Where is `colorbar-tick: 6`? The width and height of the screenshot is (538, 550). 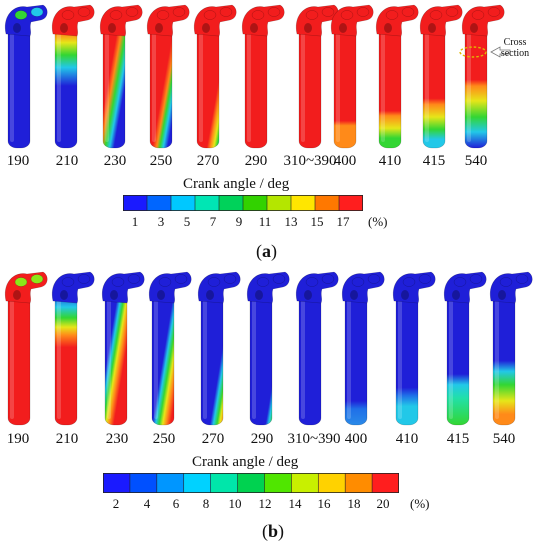
colorbar-tick: 6 is located at coordinates (176, 503).